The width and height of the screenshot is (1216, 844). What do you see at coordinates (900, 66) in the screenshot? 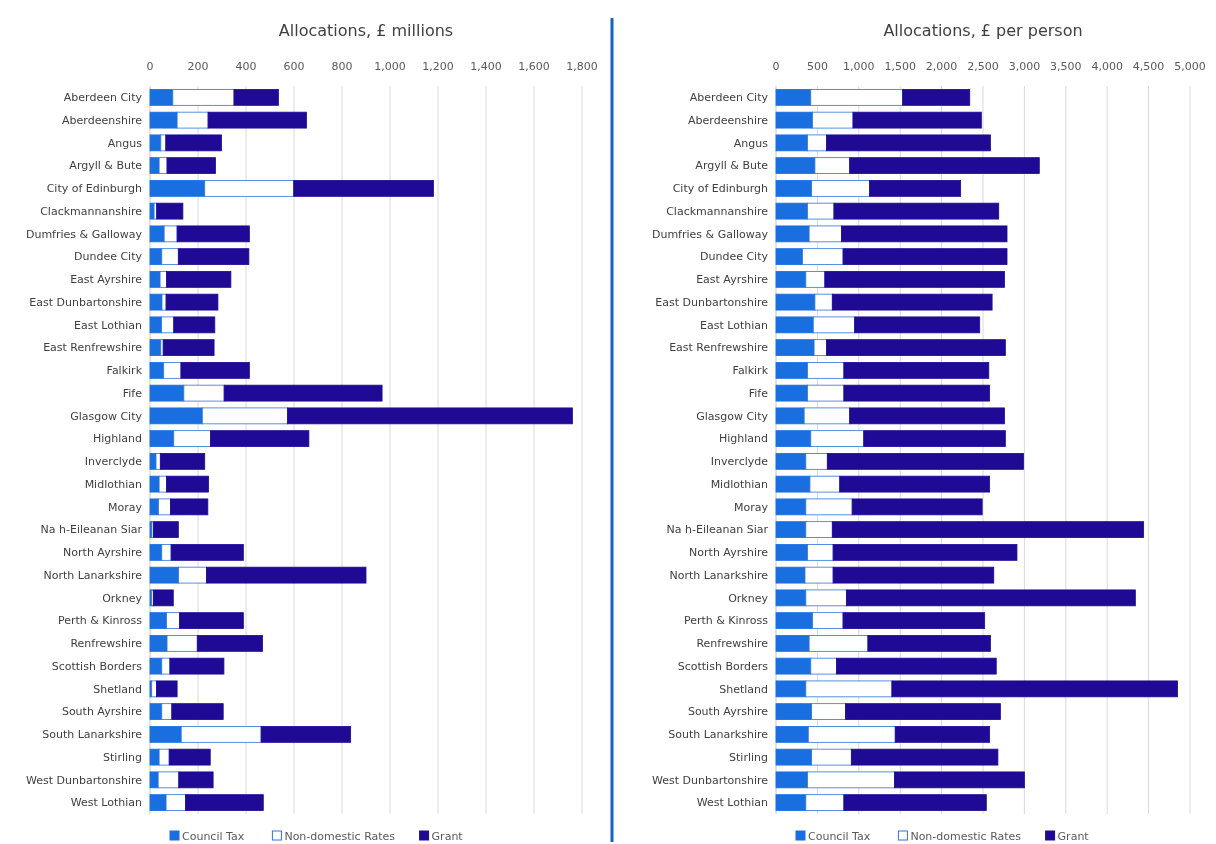
I see `x-tick-label: 1,500` at bounding box center [900, 66].